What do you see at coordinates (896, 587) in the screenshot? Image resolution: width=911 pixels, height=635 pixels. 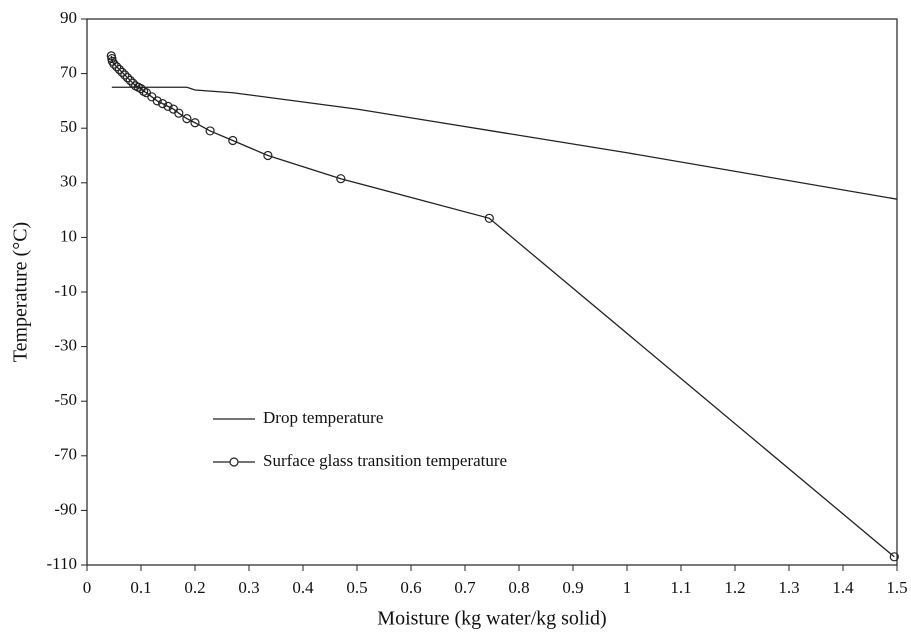 I see `x-tick-label: 1.5` at bounding box center [896, 587].